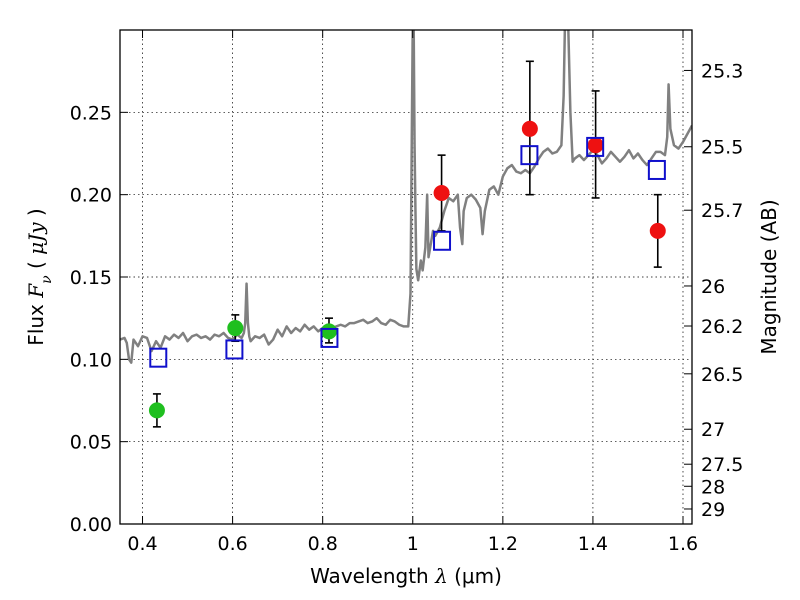 This screenshot has height=600, width=800. Describe the element at coordinates (713, 287) in the screenshot. I see `magnitude-tick-label: 26` at that location.